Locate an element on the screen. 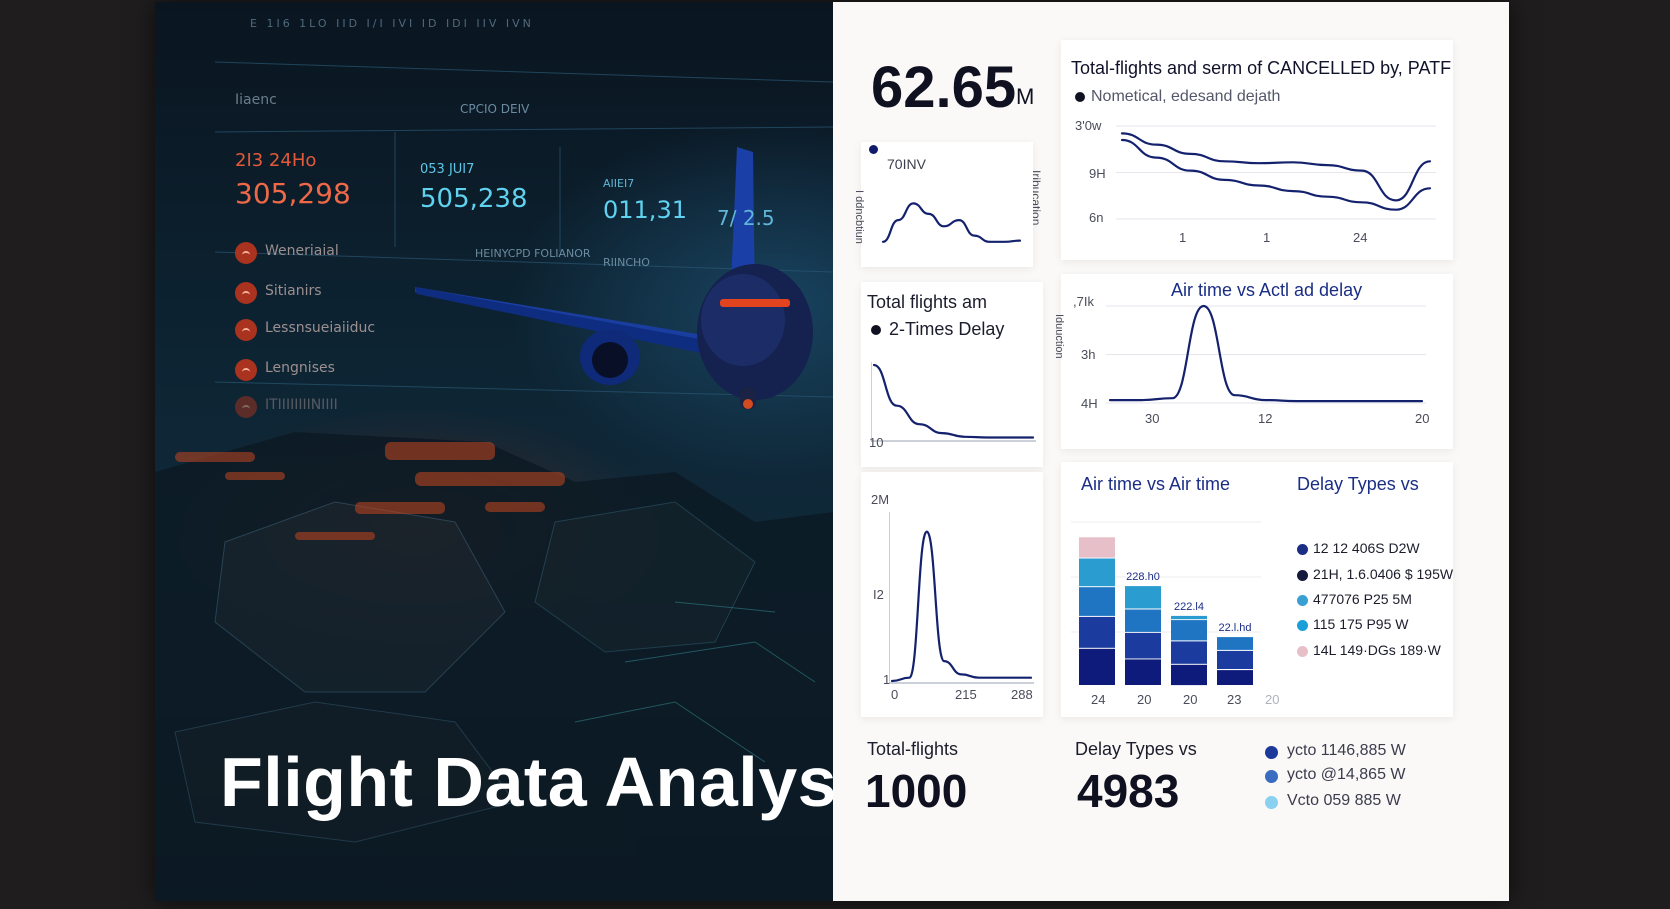 The image size is (1670, 909). chart-airtime-delay-ylabel: Iduuction is located at coordinates (1059, 336).